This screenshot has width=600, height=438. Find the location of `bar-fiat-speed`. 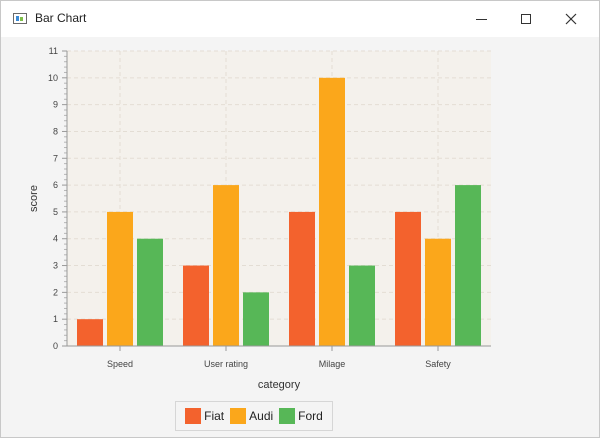

bar-fiat-speed is located at coordinates (90, 332).